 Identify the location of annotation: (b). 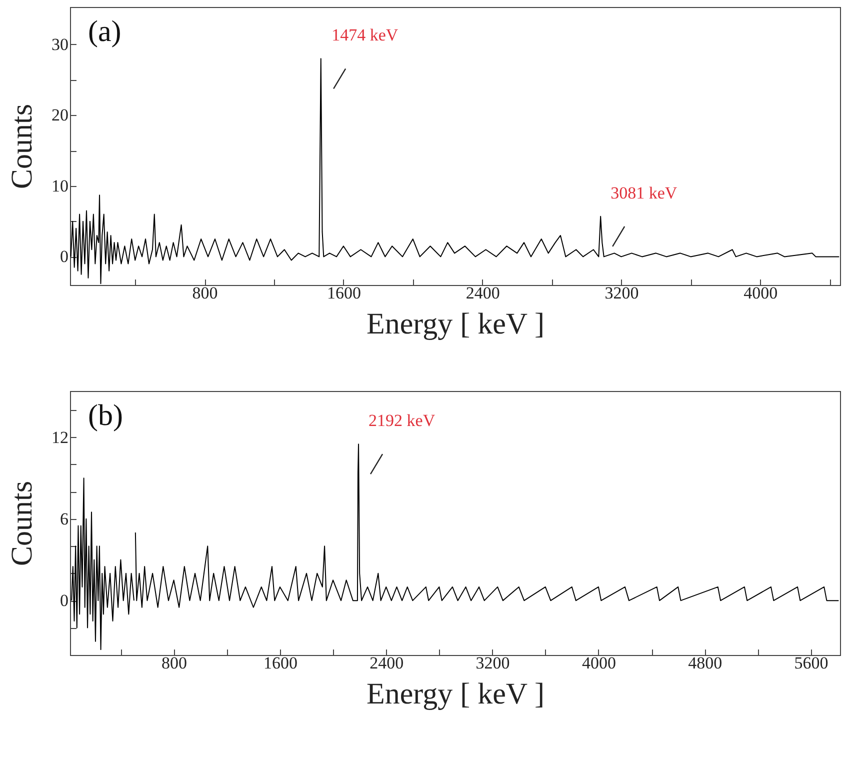
(105, 415).